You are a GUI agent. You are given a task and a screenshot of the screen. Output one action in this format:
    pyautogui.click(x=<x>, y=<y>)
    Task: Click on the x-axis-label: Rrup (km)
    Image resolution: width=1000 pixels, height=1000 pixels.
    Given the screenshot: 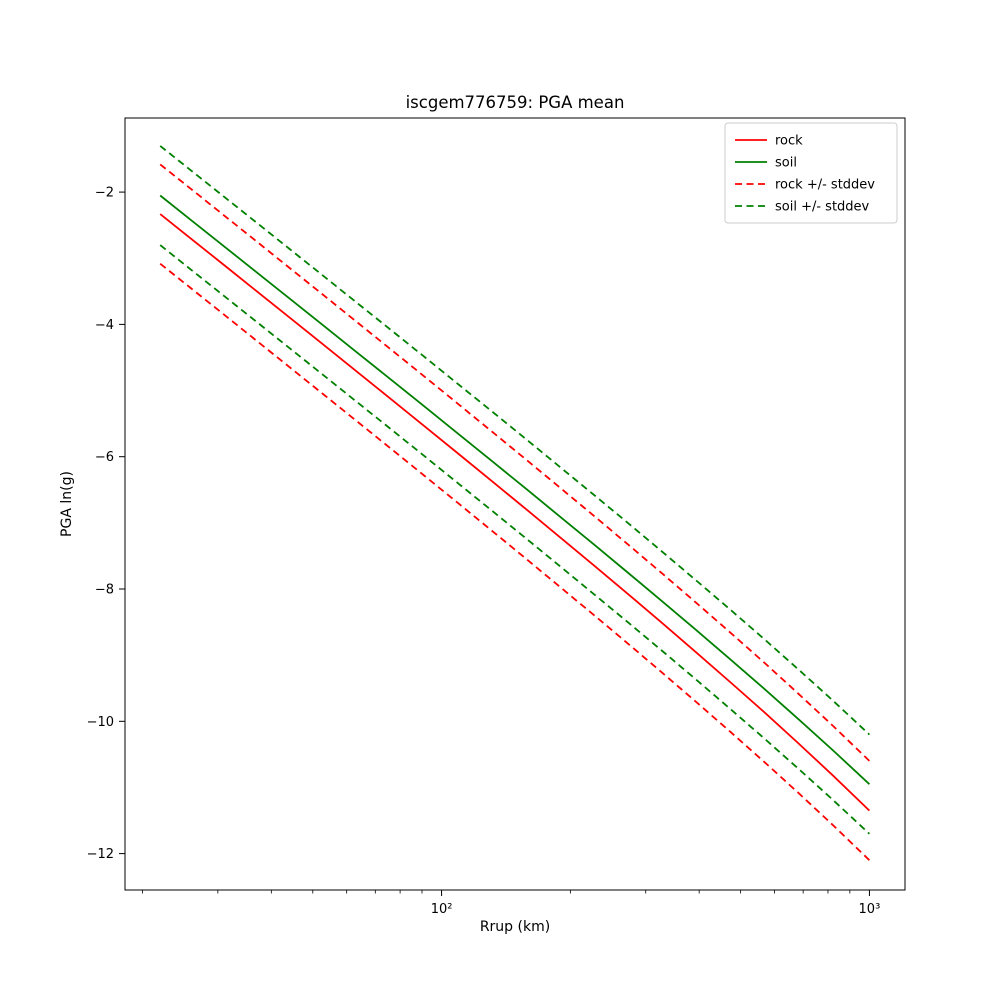 What is the action you would take?
    pyautogui.click(x=515, y=927)
    